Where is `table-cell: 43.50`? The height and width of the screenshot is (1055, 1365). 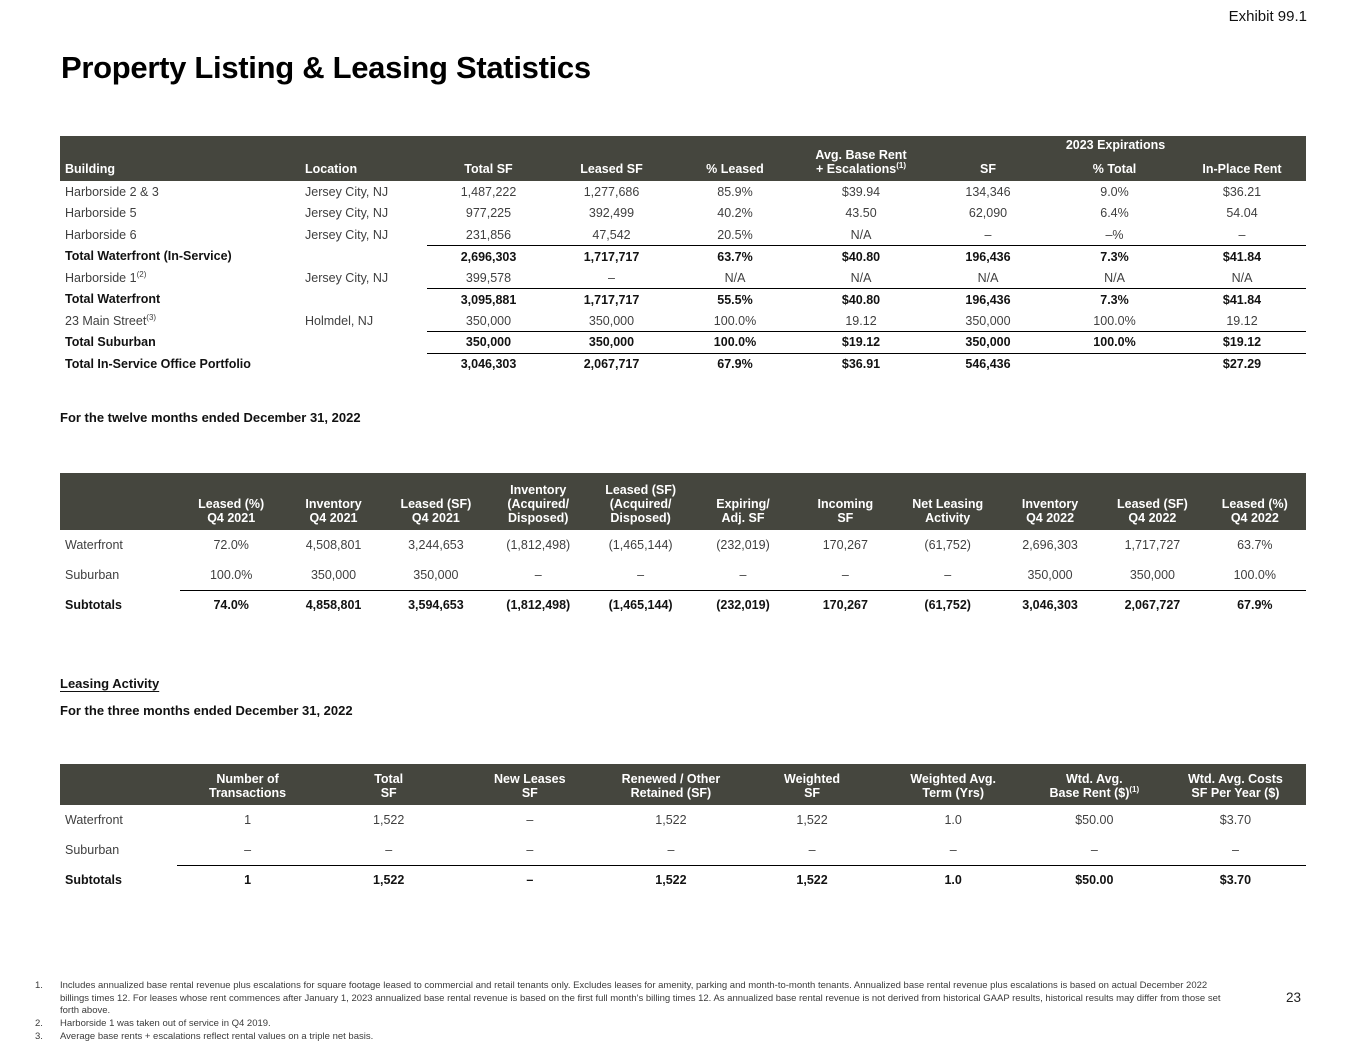 table-cell: 43.50 is located at coordinates (861, 213).